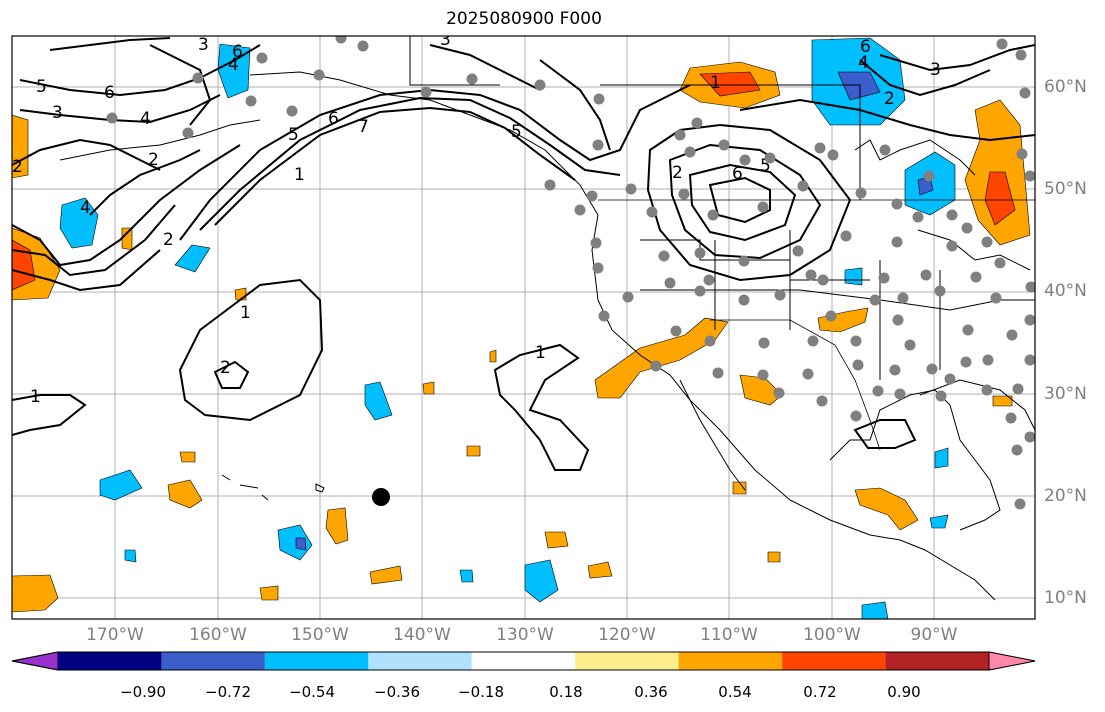 The image size is (1105, 712). Describe the element at coordinates (381, 497) in the screenshot. I see `location-marker` at that location.